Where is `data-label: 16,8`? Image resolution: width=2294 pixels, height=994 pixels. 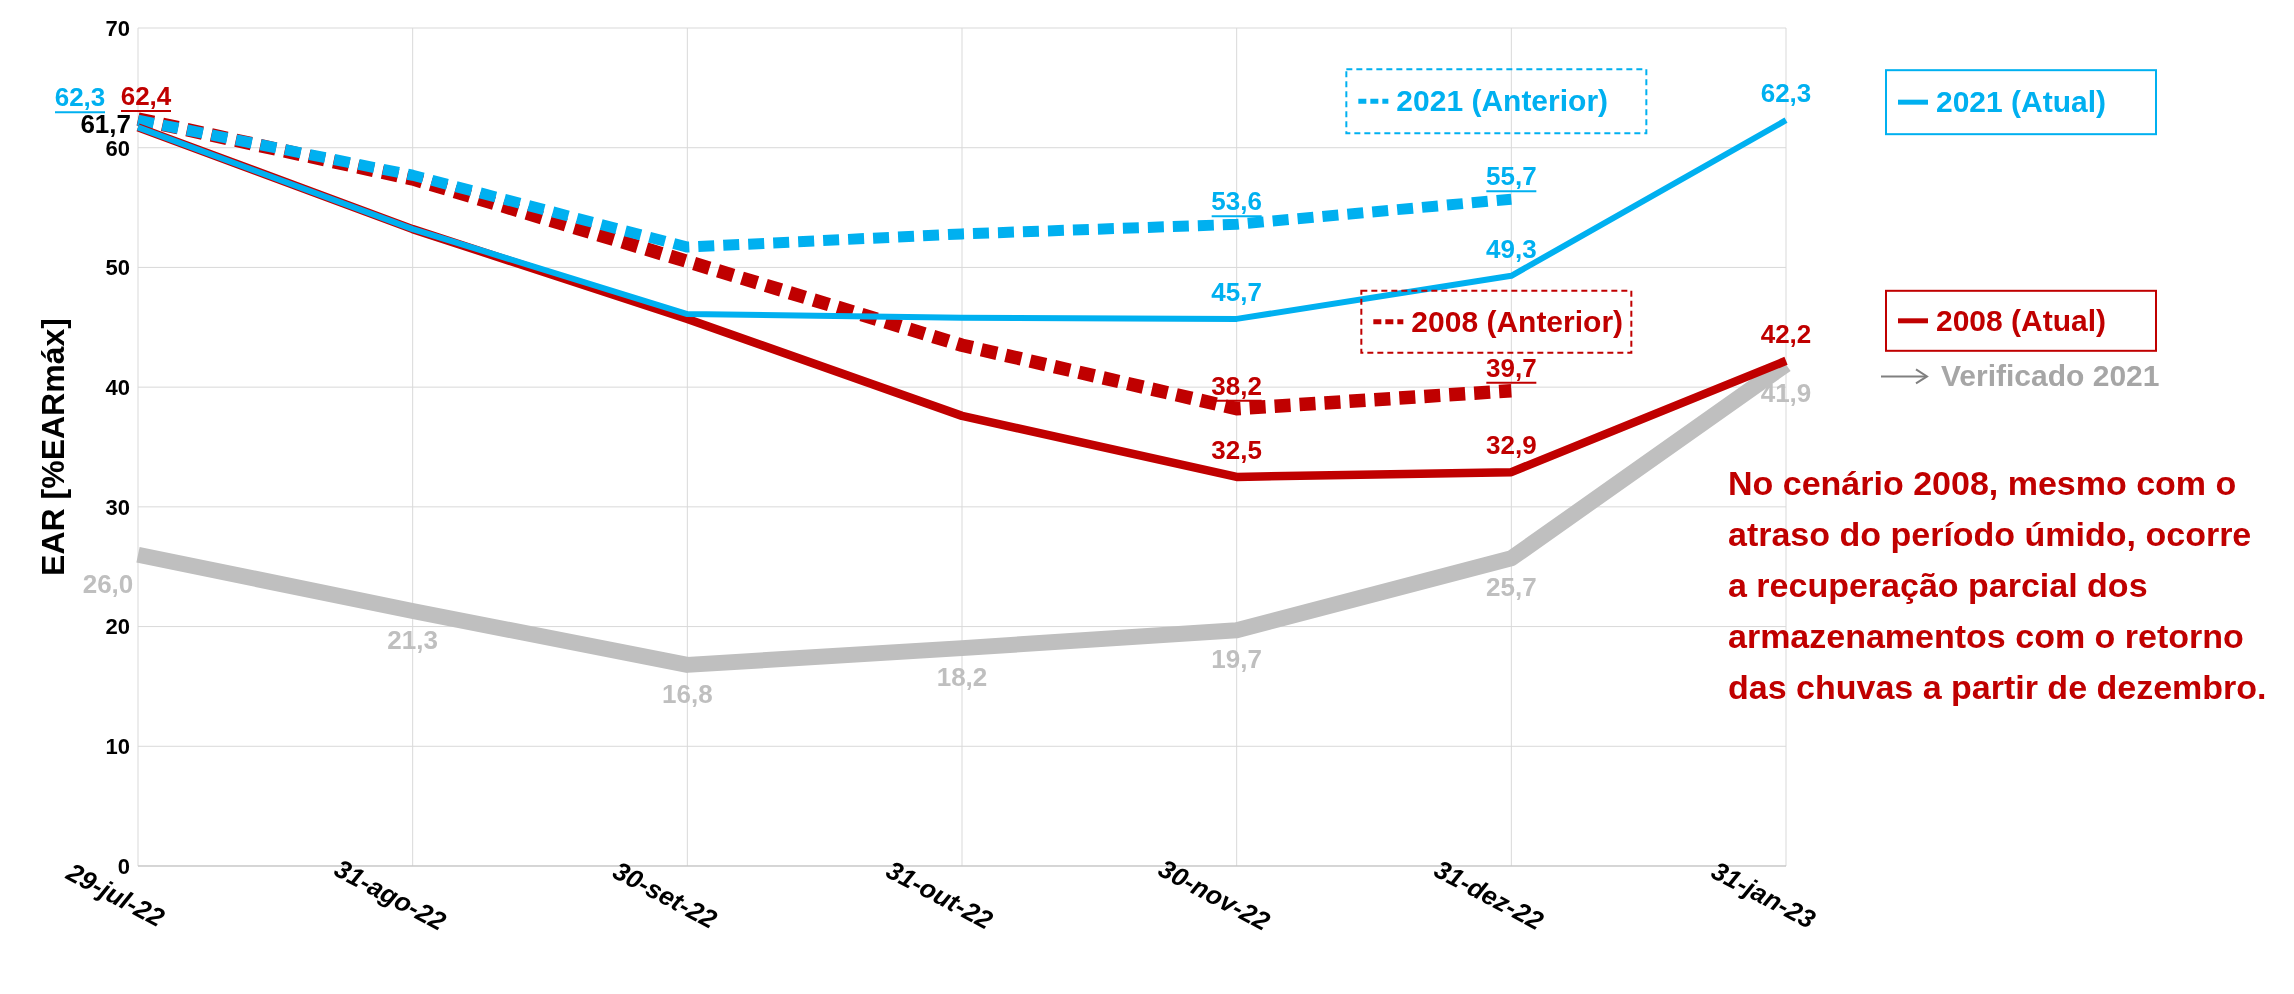
data-label: 16,8 is located at coordinates (687, 693).